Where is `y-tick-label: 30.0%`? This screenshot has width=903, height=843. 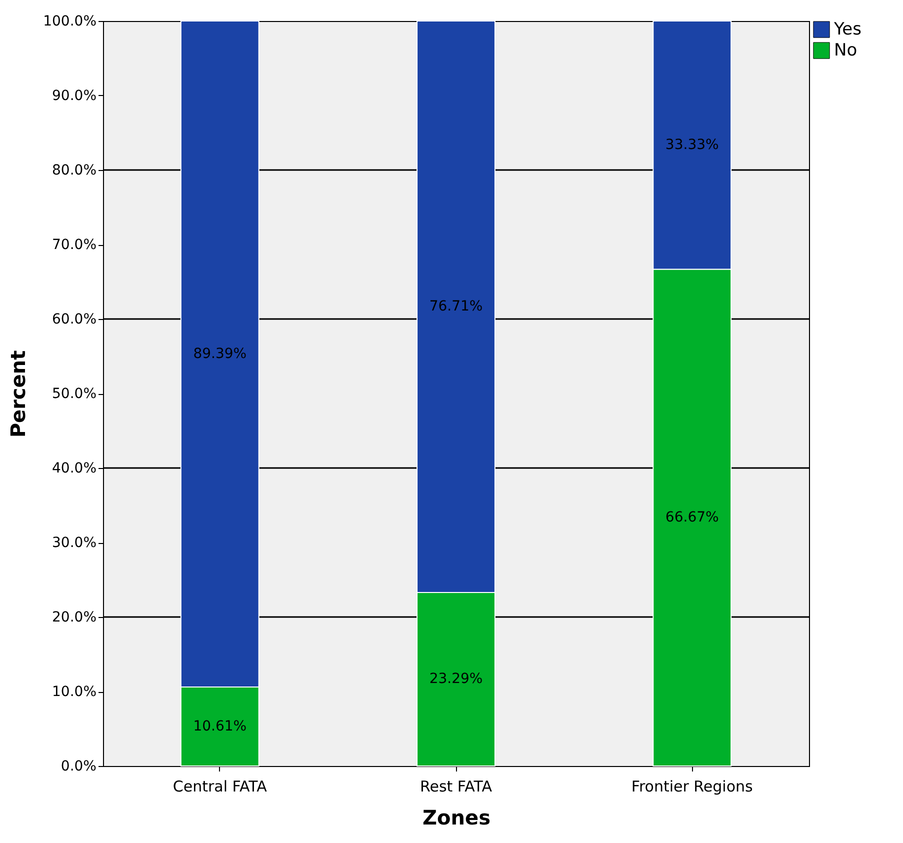 y-tick-label: 30.0% is located at coordinates (74, 543).